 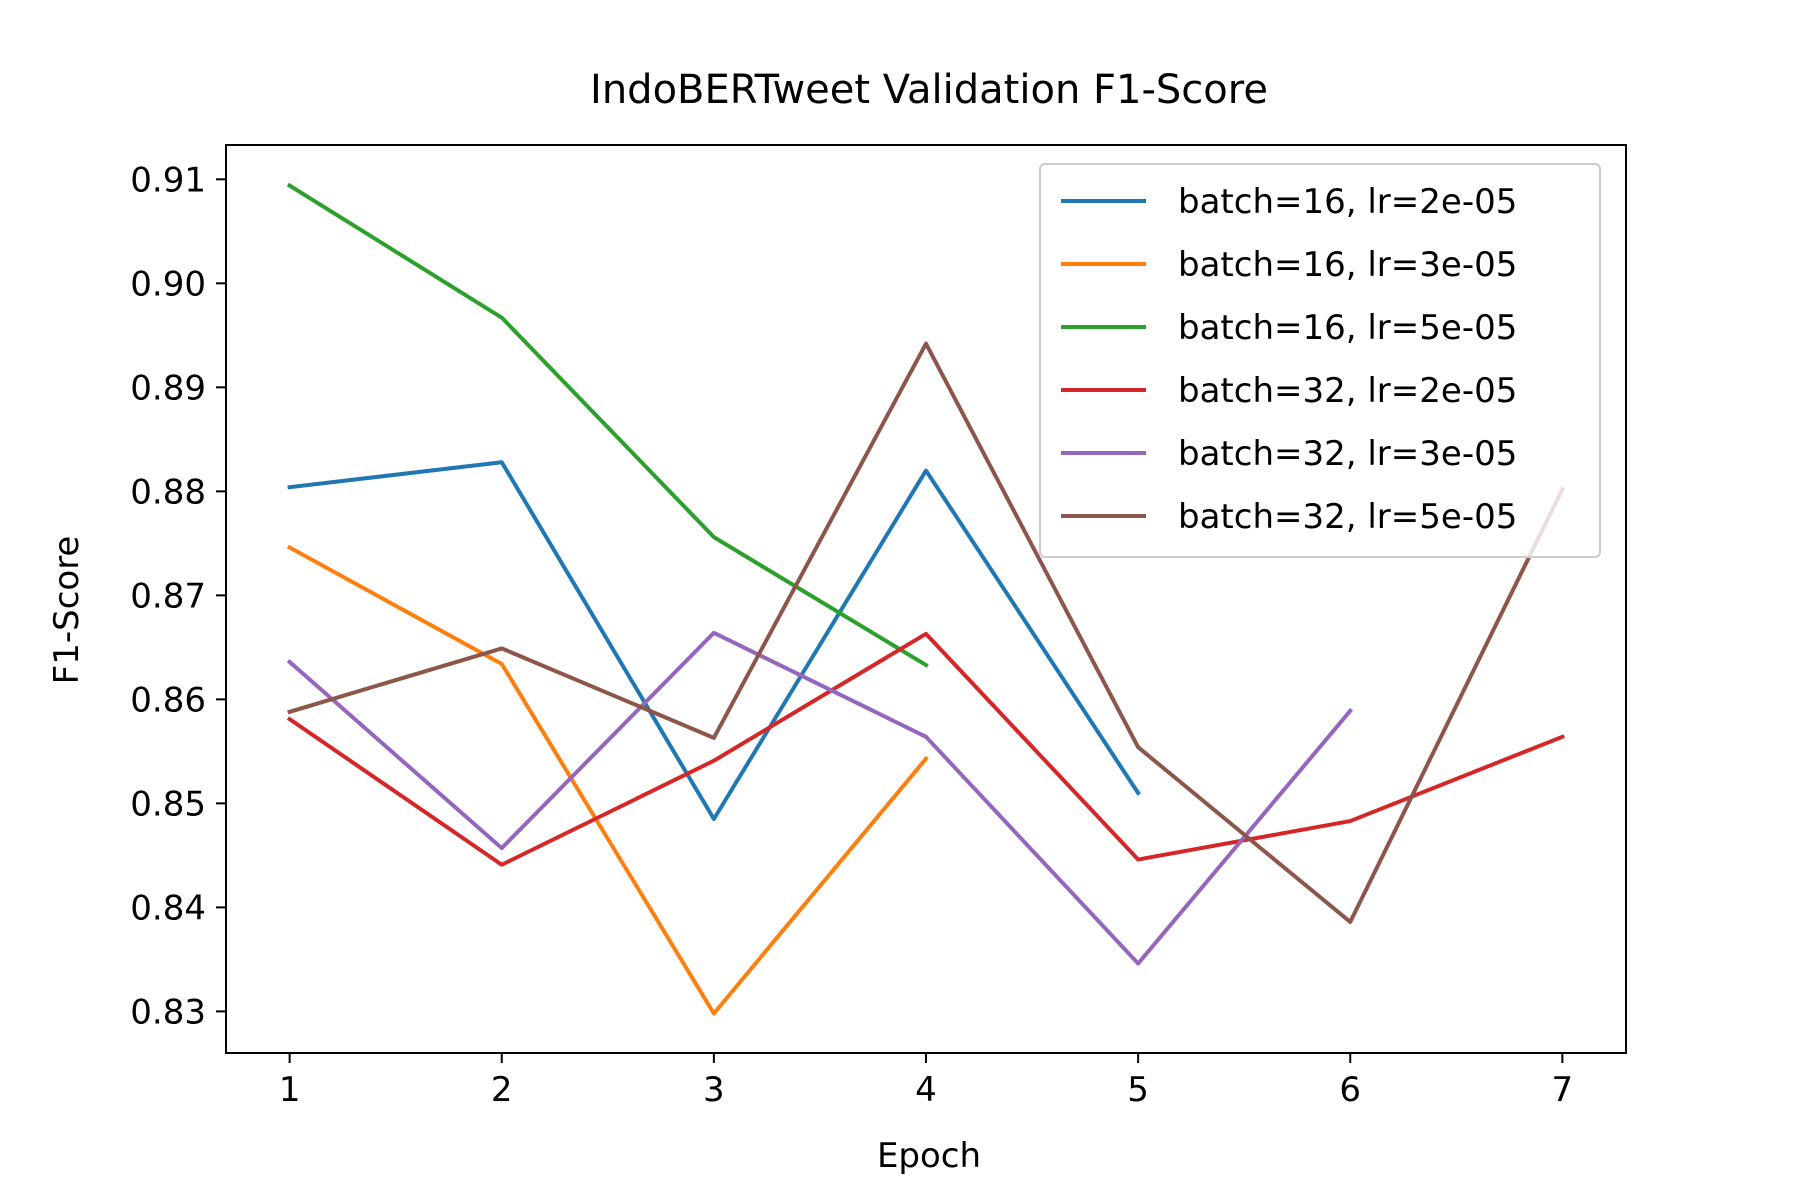 What do you see at coordinates (929, 90) in the screenshot?
I see `chart-title: IndoBERTweet Validation F1-Score` at bounding box center [929, 90].